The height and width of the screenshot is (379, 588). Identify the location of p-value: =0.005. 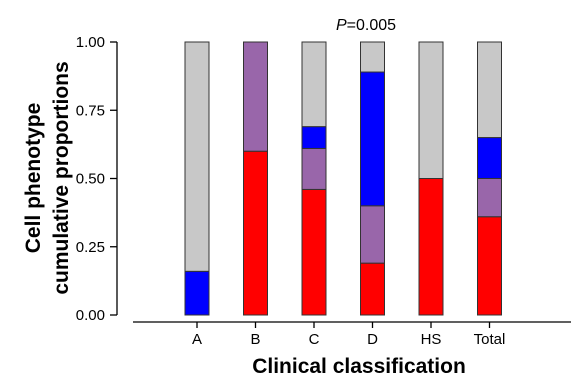
(371, 25).